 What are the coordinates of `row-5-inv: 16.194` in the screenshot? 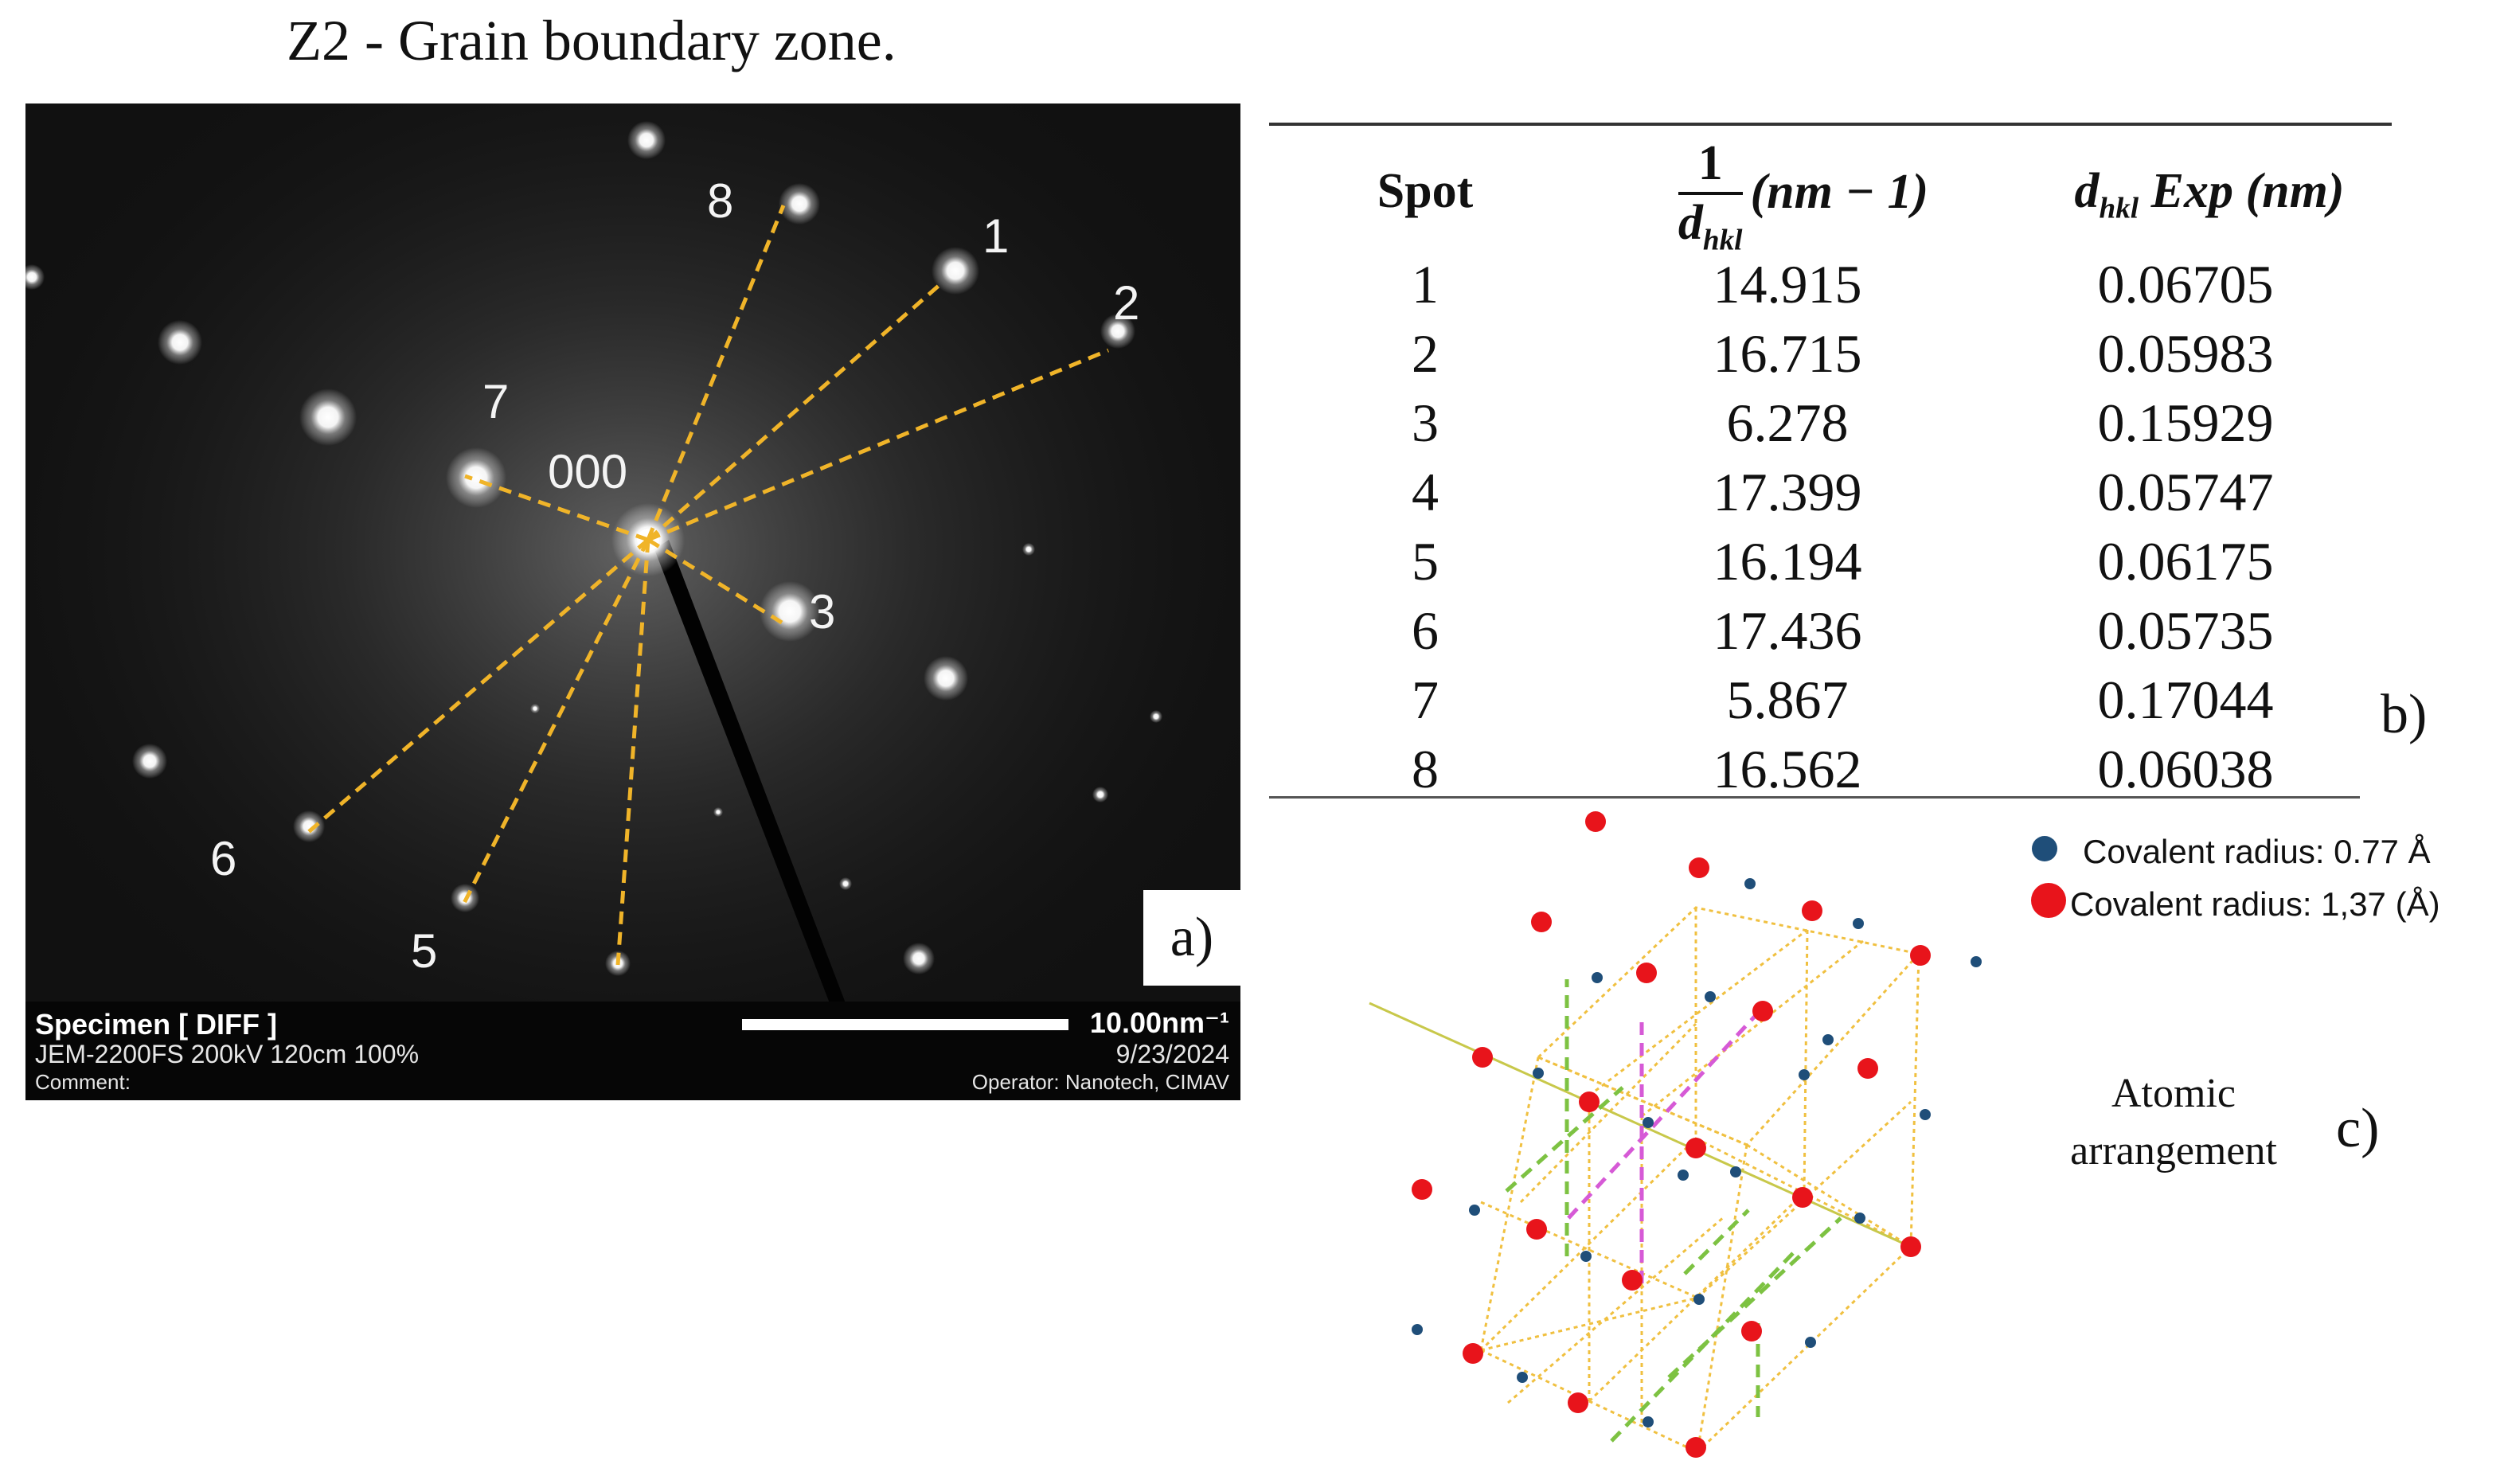 It's located at (1787, 561).